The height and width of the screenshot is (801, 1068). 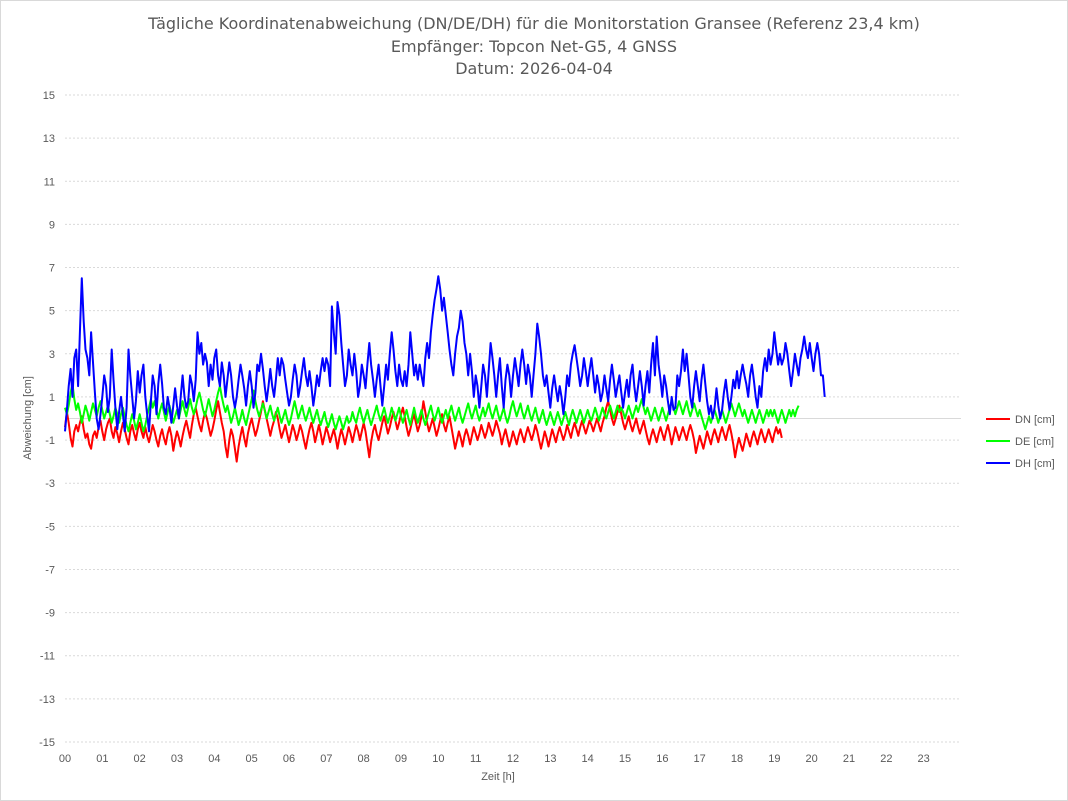 I want to click on y-tick-label: 3, so click(x=52, y=355).